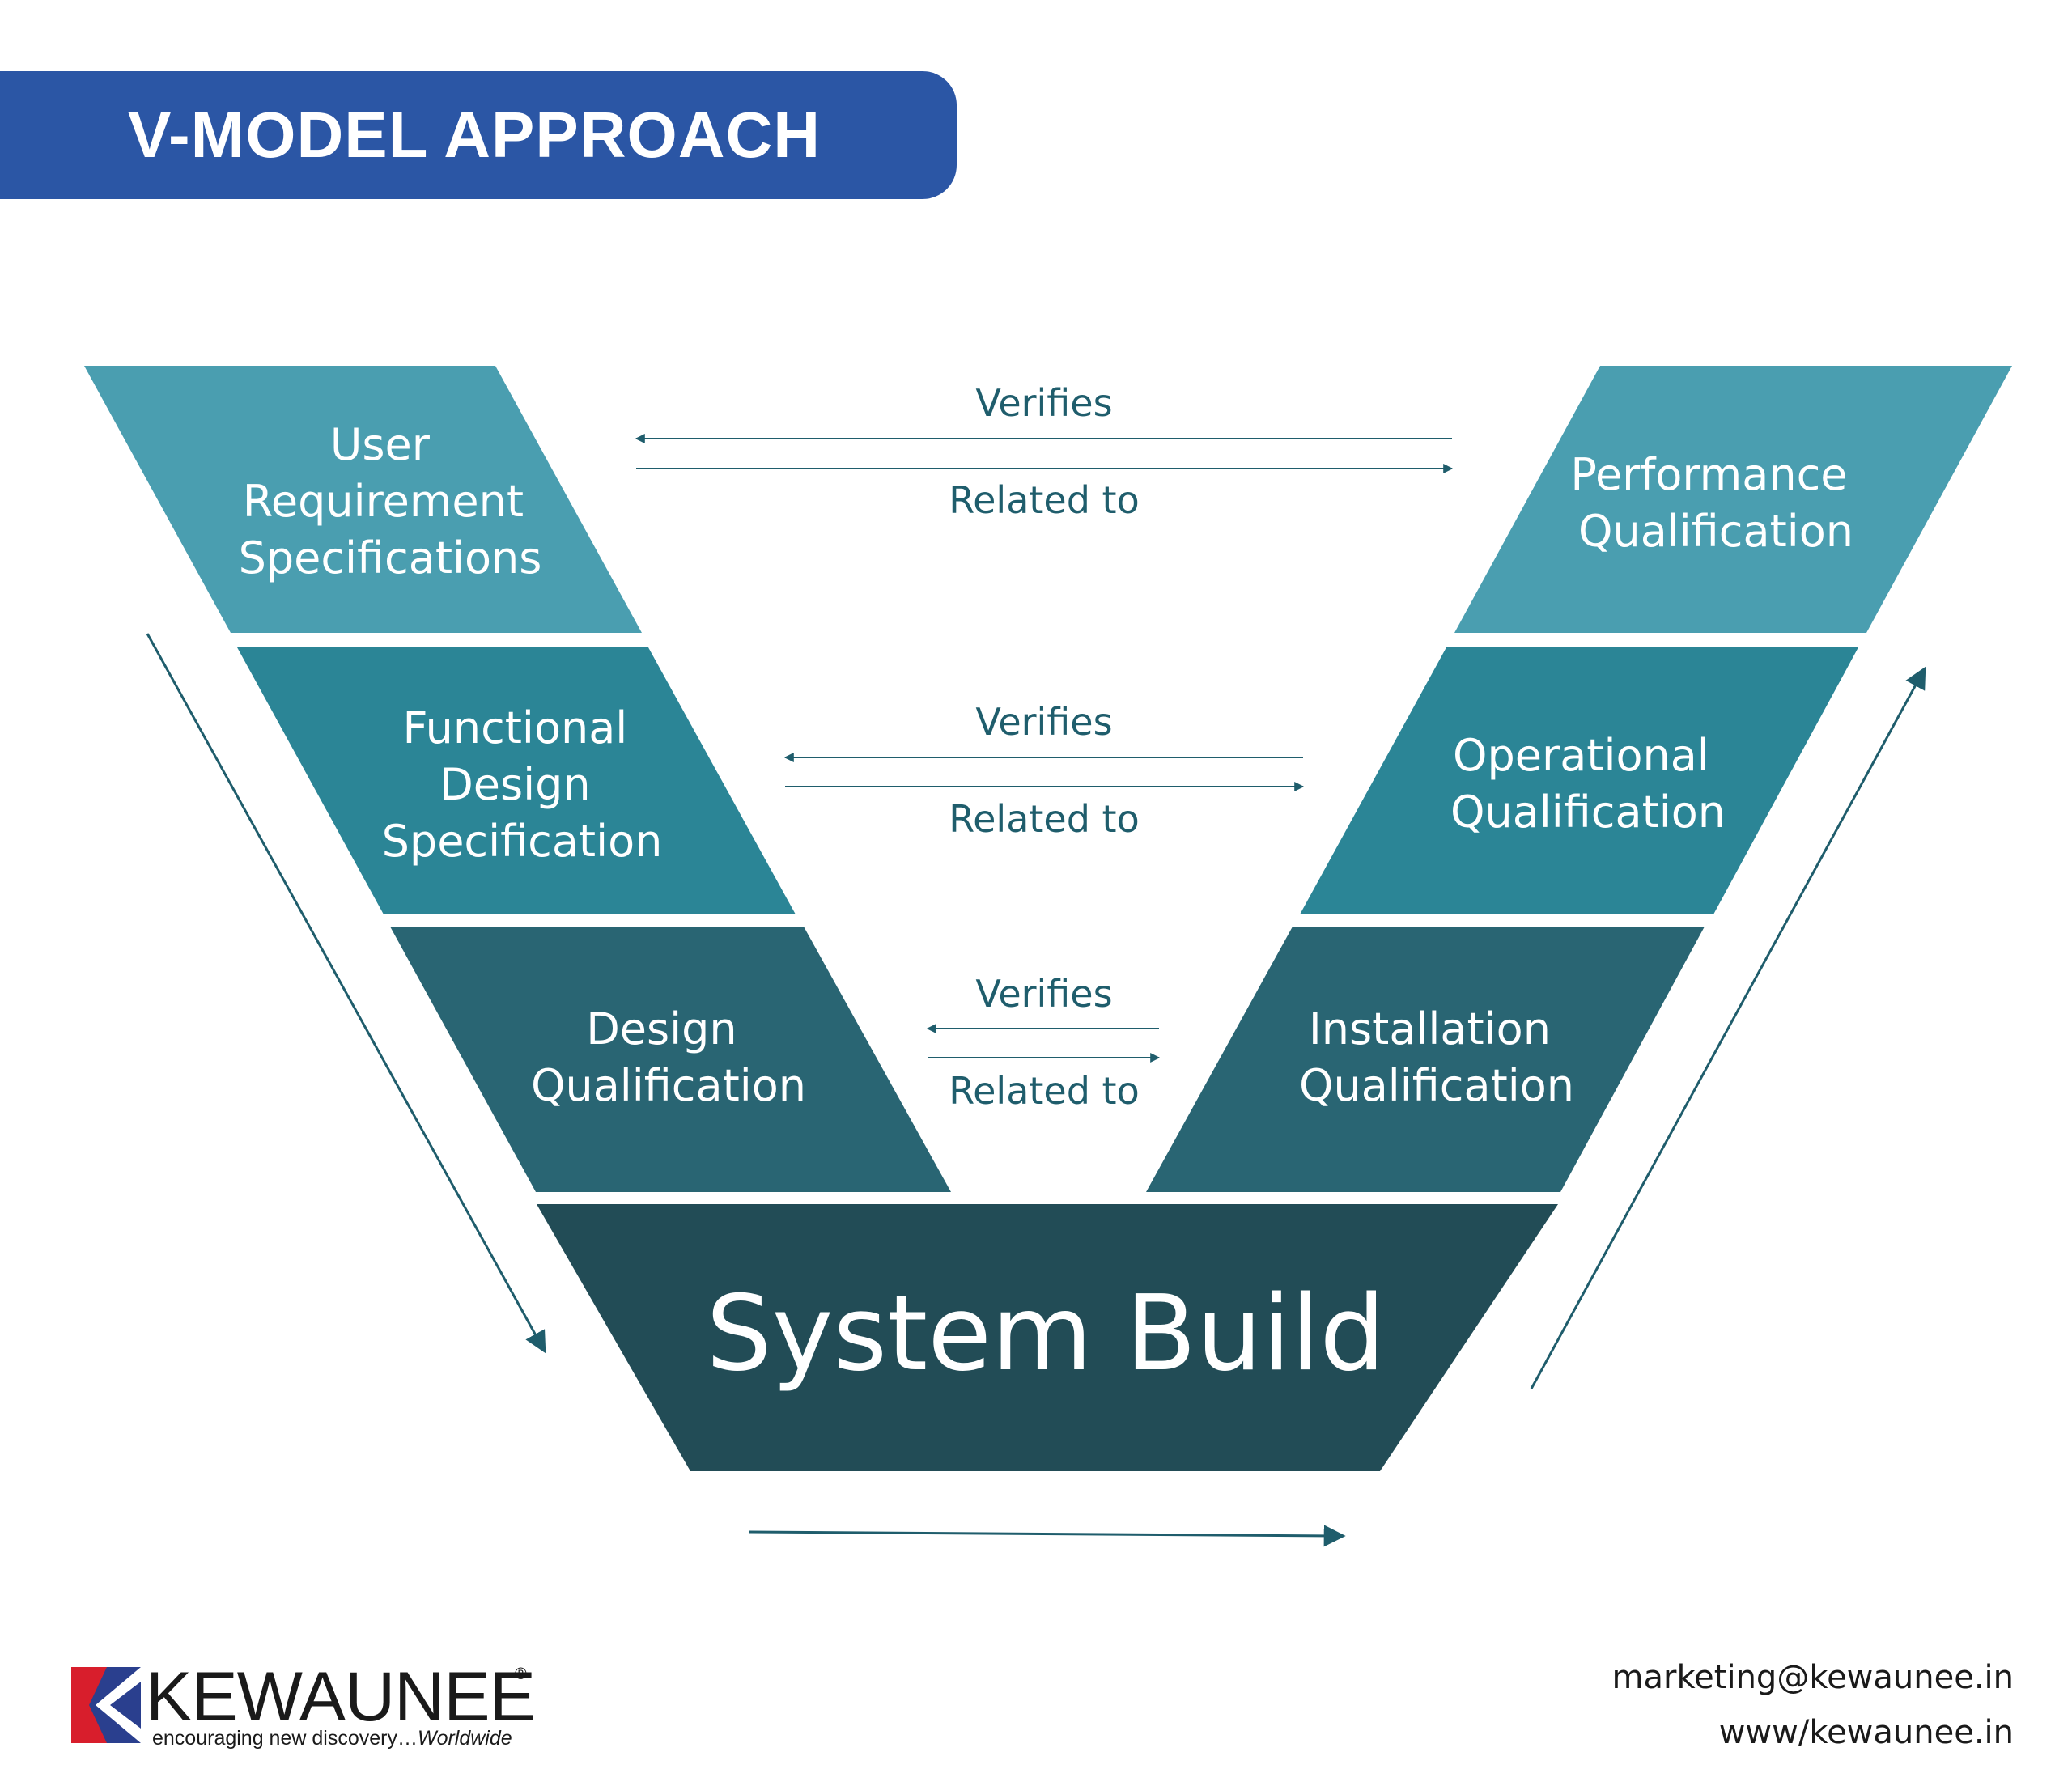  I want to click on contact-website: www/kewaunee.in, so click(1866, 1732).